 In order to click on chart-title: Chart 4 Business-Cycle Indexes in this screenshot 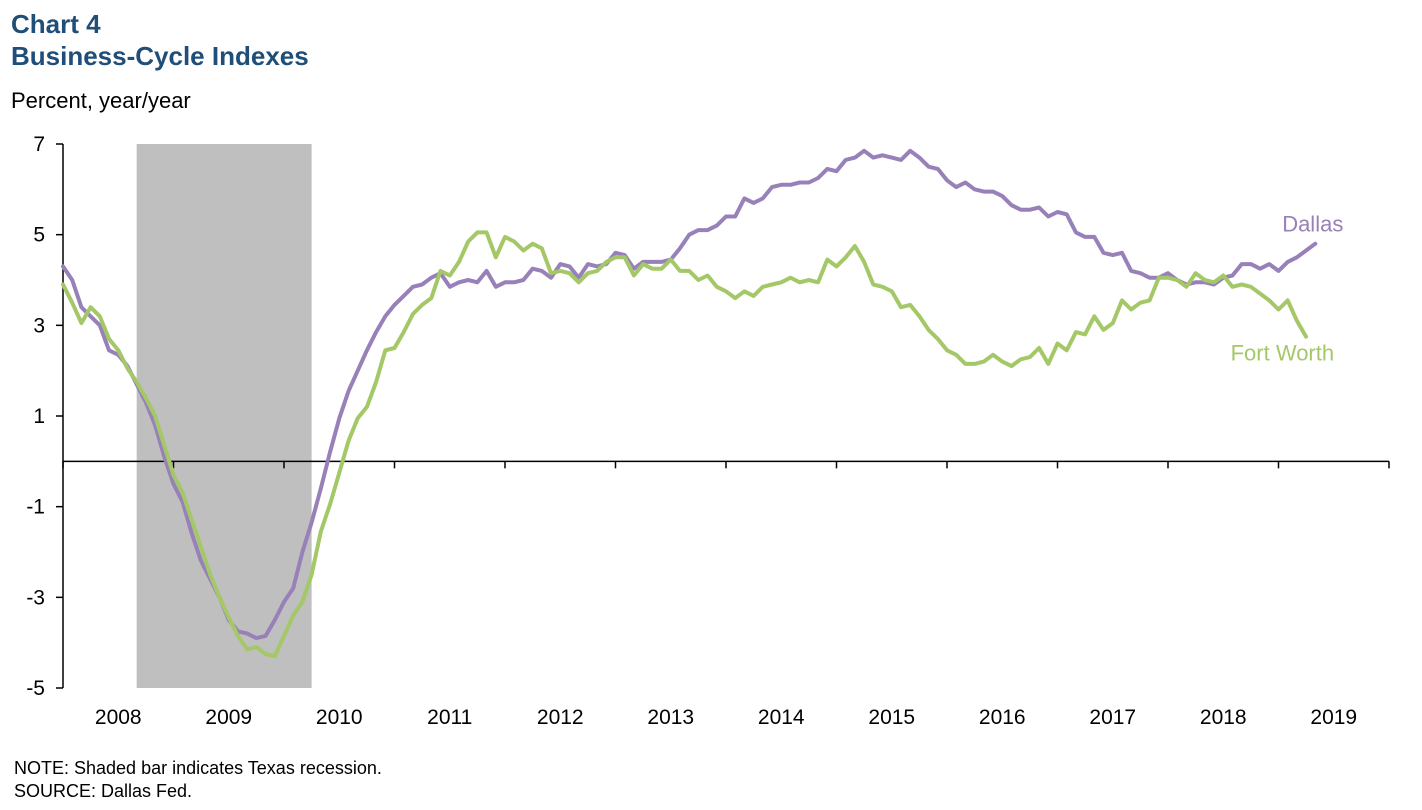, I will do `click(160, 40)`.